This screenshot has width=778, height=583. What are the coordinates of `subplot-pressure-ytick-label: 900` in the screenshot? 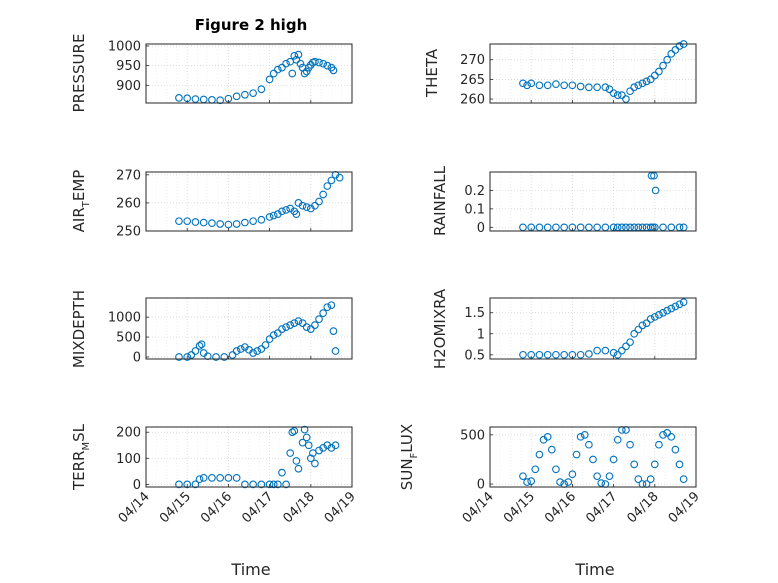 It's located at (128, 86).